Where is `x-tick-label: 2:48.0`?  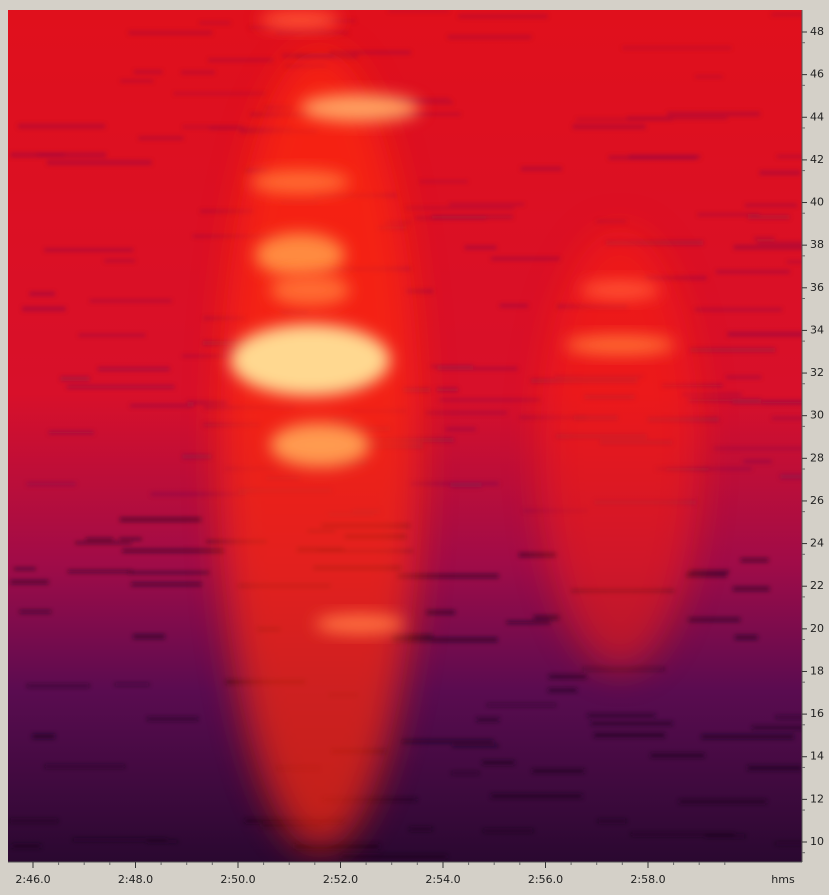
x-tick-label: 2:48.0 is located at coordinates (135, 879).